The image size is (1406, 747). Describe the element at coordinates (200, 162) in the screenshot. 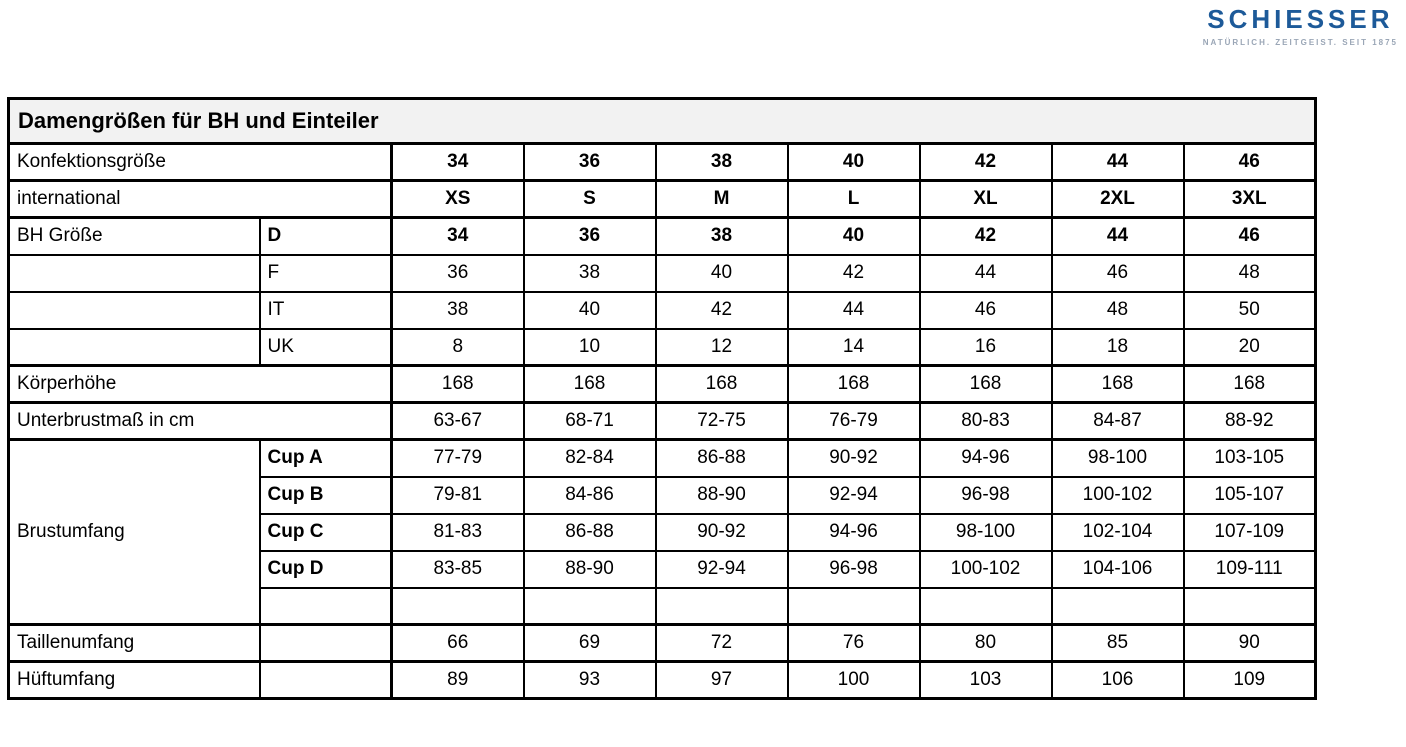

I see `row-label: Konfektionsgröße` at that location.